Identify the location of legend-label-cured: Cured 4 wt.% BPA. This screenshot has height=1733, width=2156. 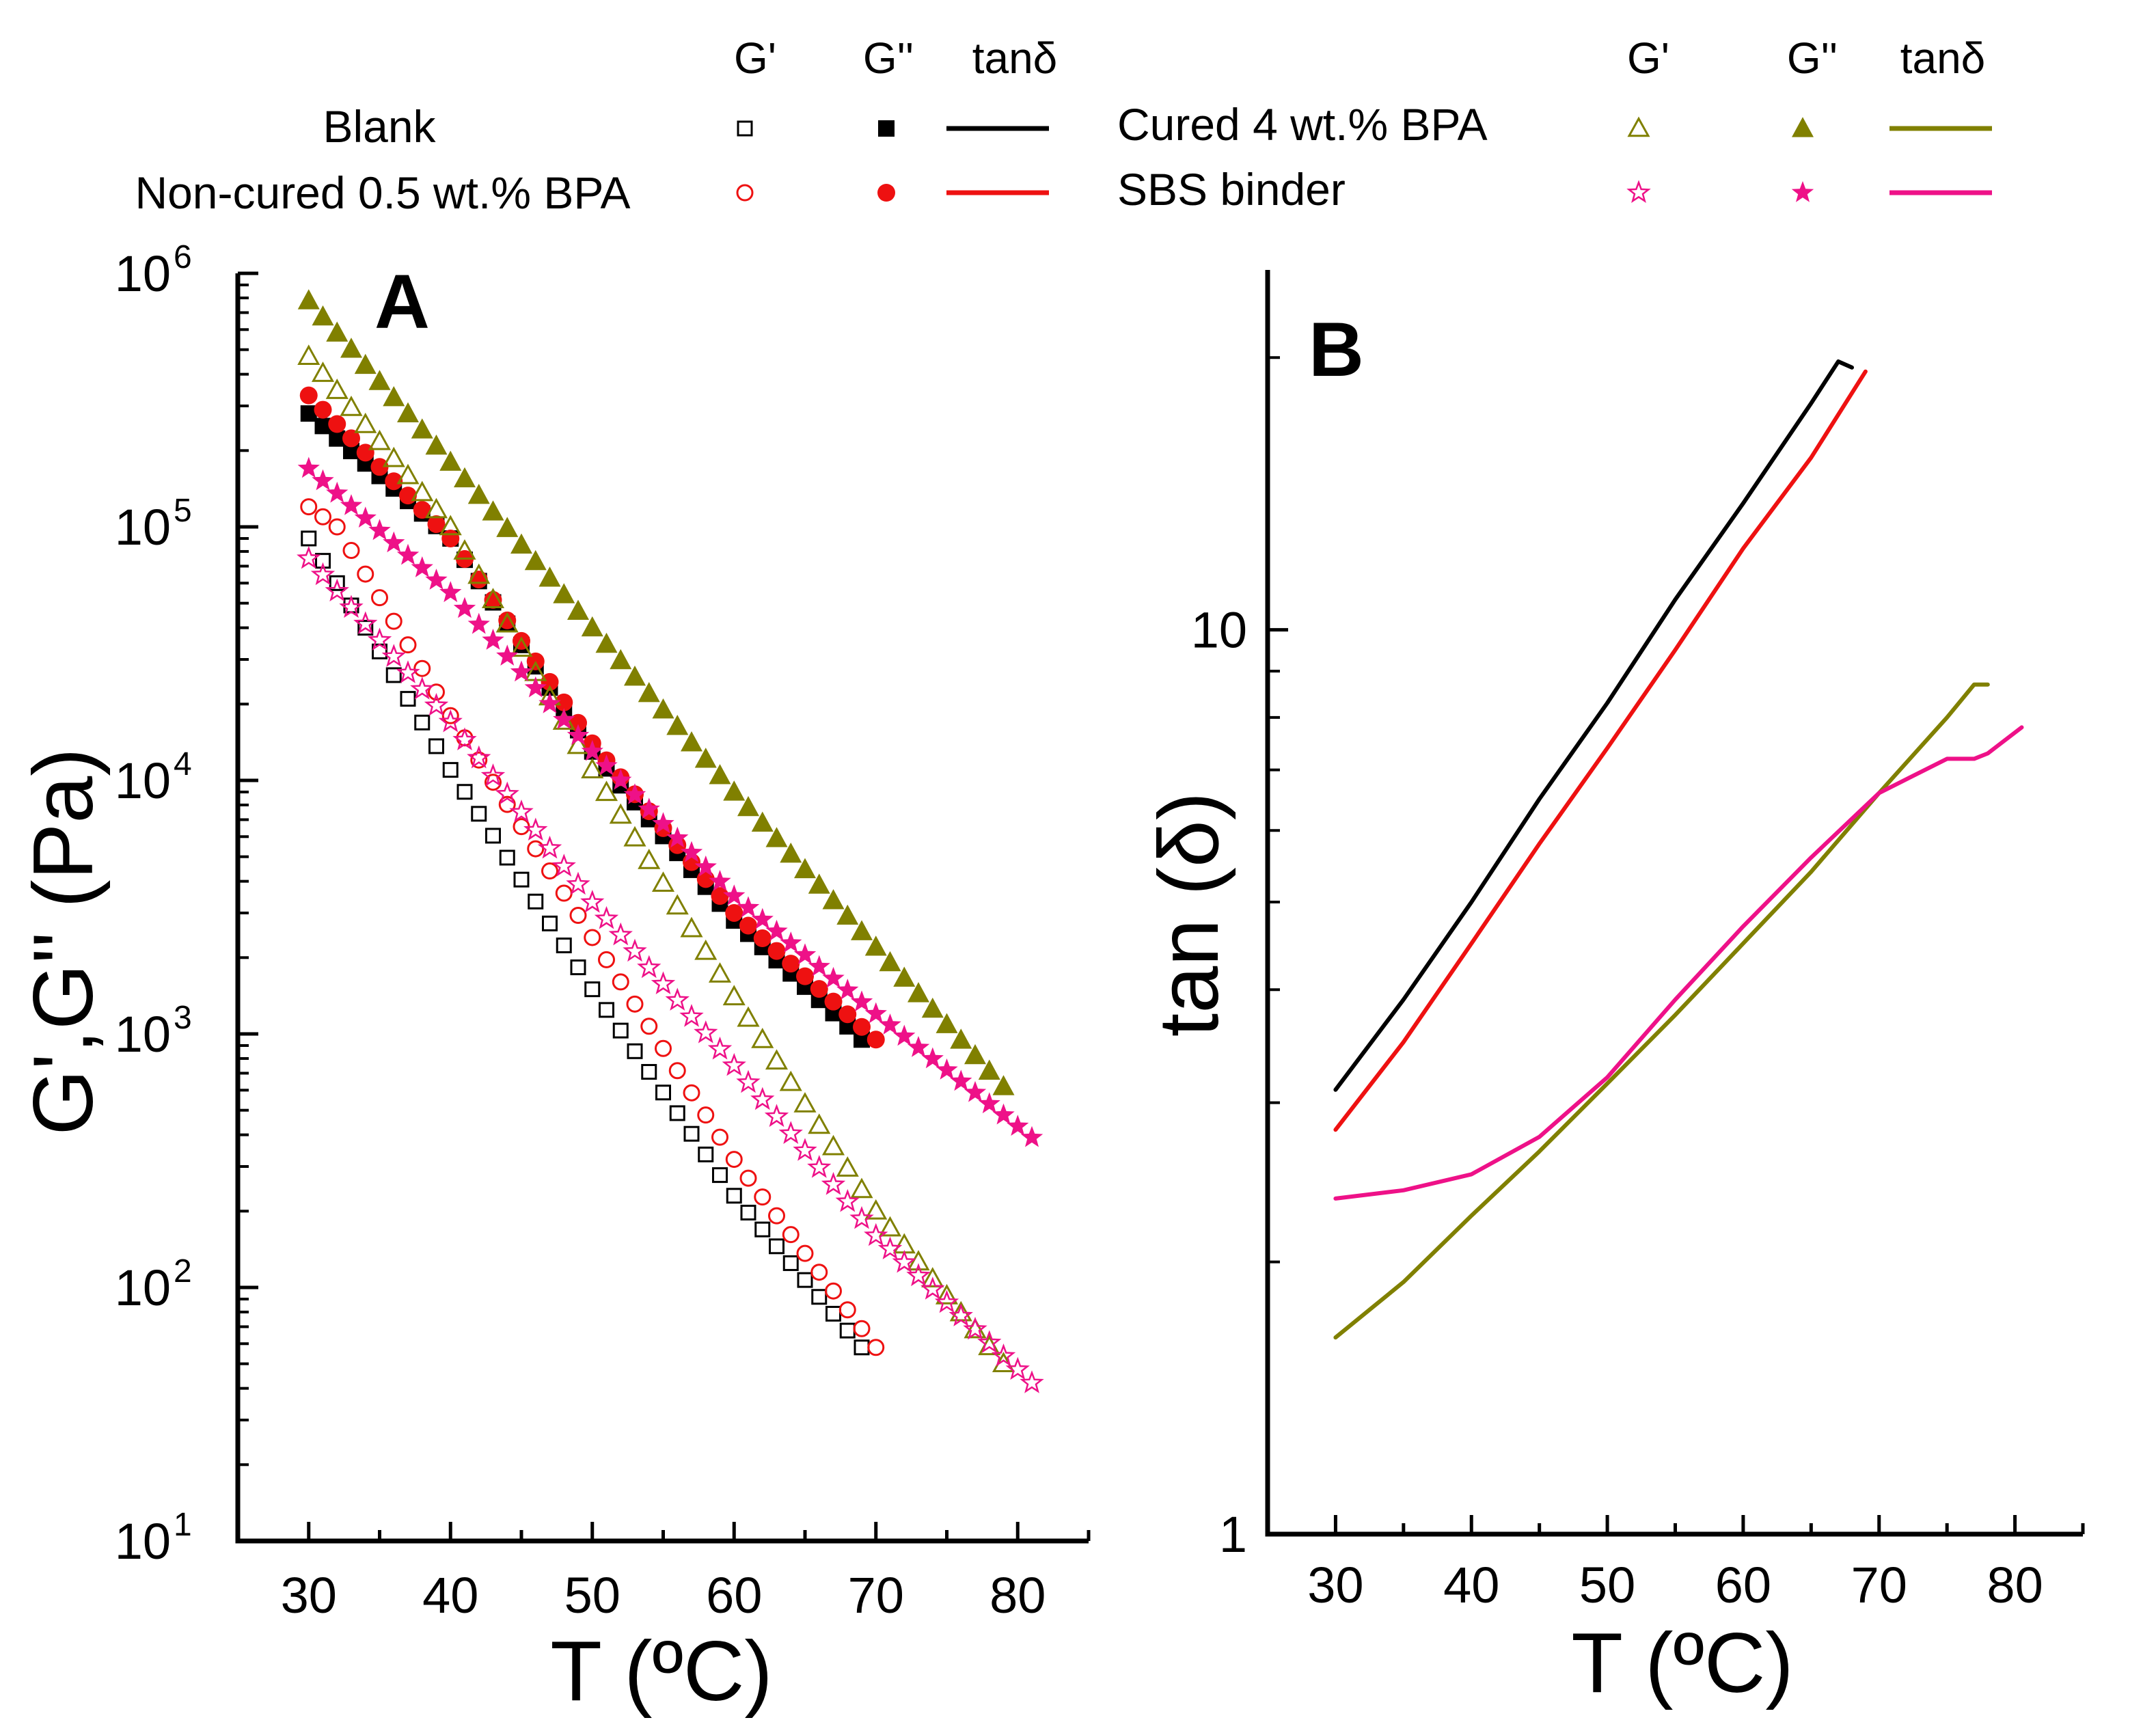
(1302, 124).